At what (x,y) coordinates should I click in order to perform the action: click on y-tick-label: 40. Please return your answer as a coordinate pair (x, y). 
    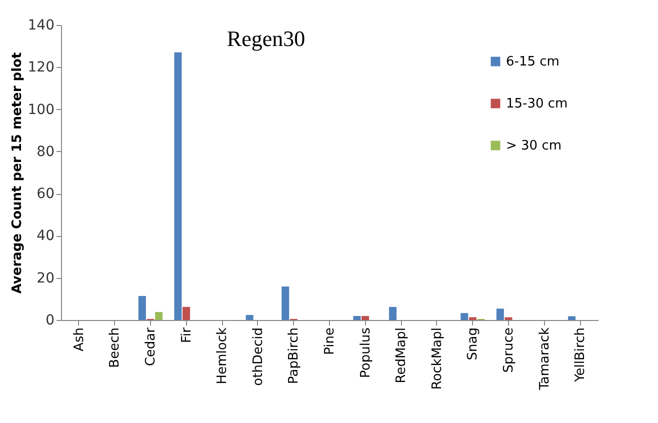
    Looking at the image, I should click on (45, 236).